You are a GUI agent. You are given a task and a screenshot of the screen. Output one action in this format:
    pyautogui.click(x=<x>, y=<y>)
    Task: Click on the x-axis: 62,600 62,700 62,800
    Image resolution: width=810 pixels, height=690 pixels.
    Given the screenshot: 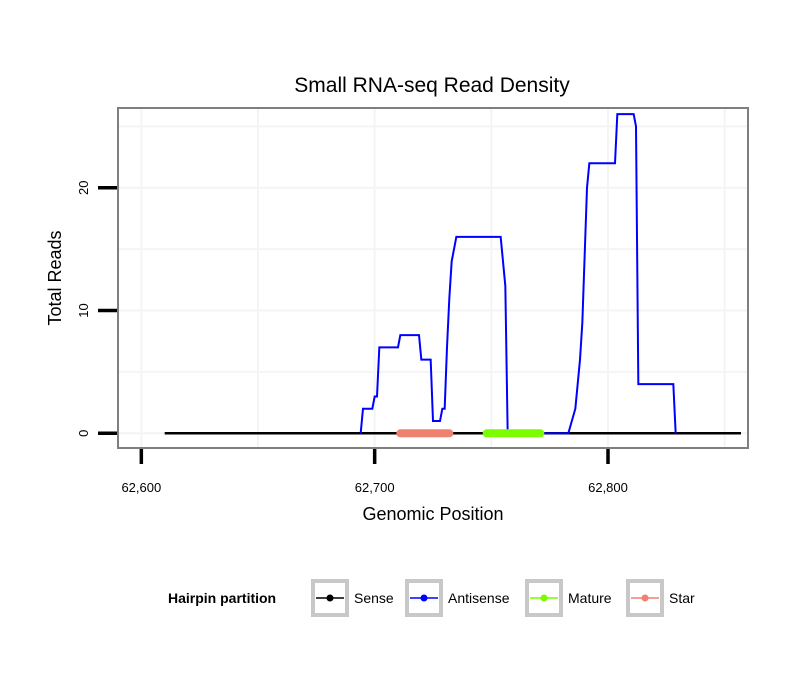 What is the action you would take?
    pyautogui.click(x=374, y=472)
    